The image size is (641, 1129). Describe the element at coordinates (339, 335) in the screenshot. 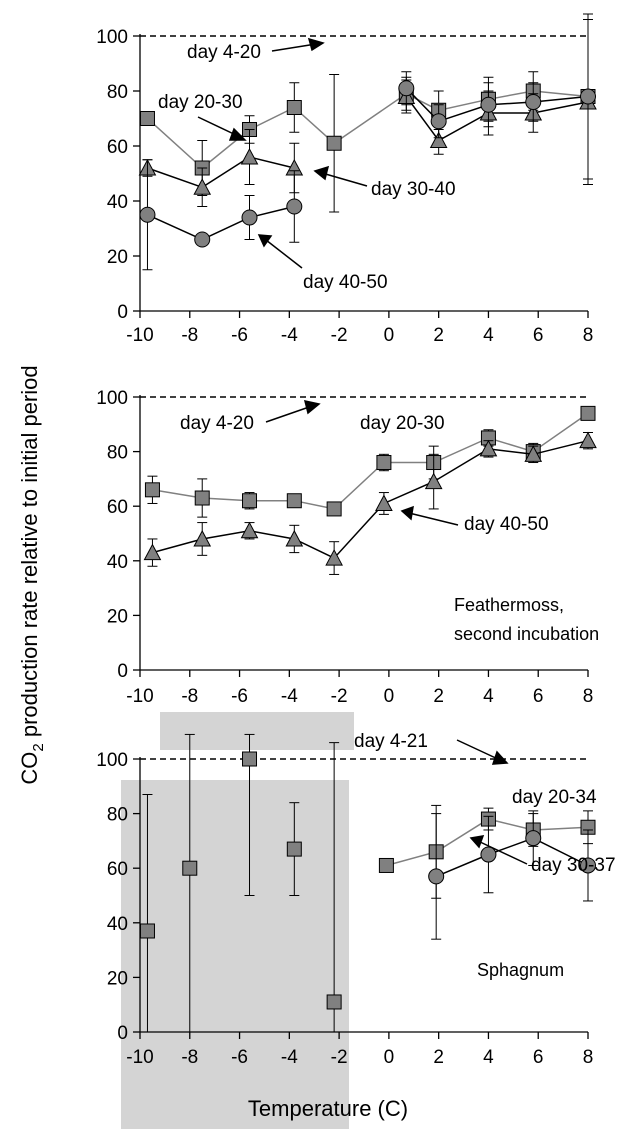

I see `x-tick-label: -2` at that location.